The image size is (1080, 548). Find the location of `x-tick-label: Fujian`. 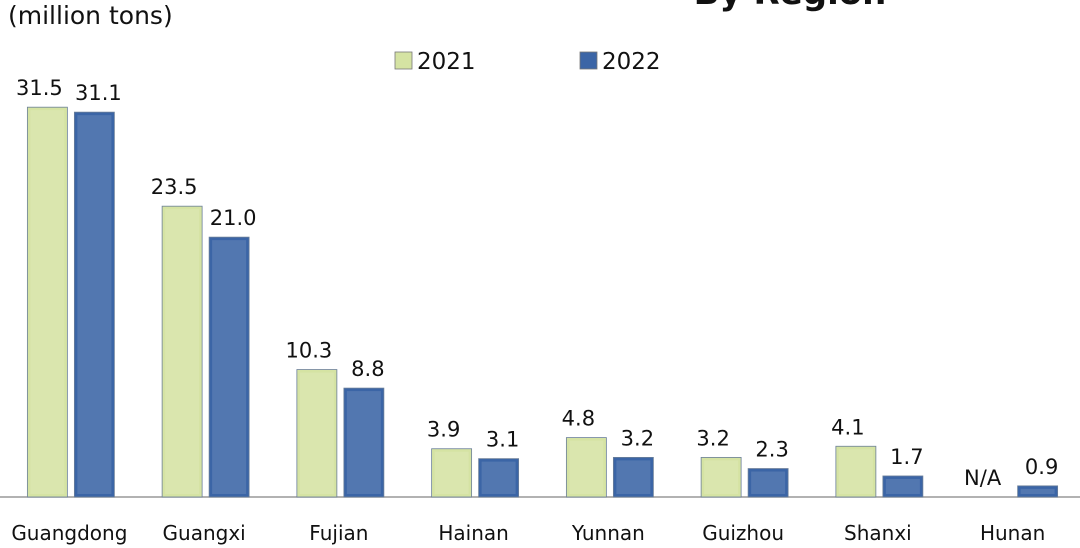

x-tick-label: Fujian is located at coordinates (338, 533).